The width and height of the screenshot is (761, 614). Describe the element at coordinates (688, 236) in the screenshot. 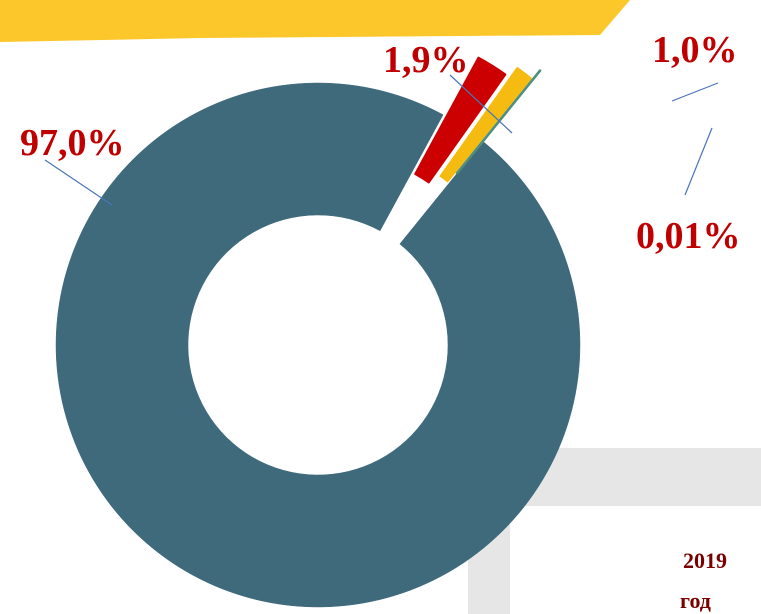

I see `data-label: 0,01%` at that location.